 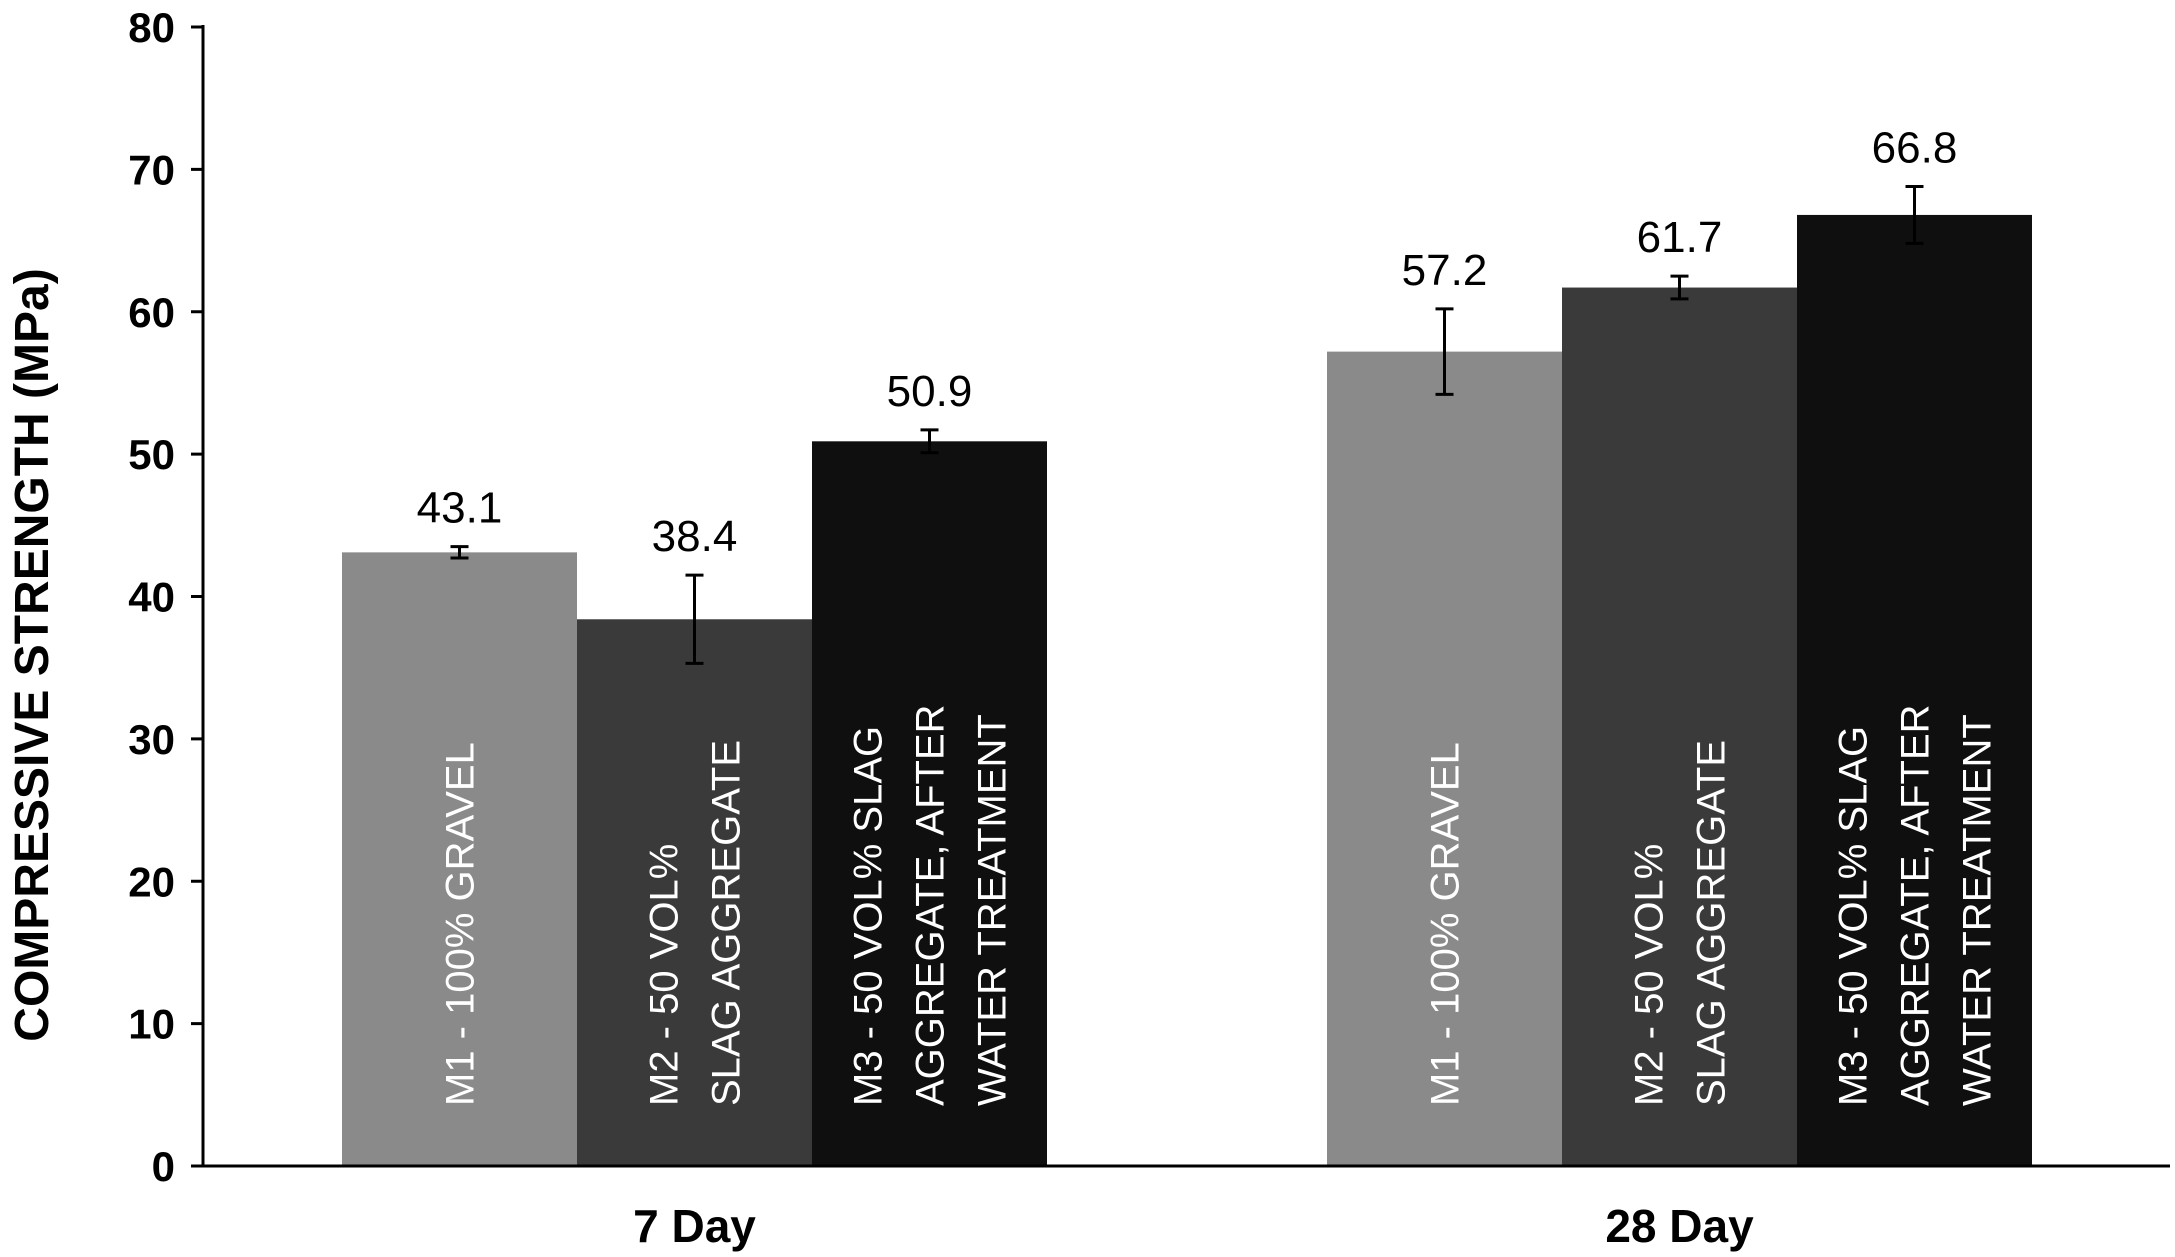 I want to click on y-tick-label: 70, so click(x=151, y=169).